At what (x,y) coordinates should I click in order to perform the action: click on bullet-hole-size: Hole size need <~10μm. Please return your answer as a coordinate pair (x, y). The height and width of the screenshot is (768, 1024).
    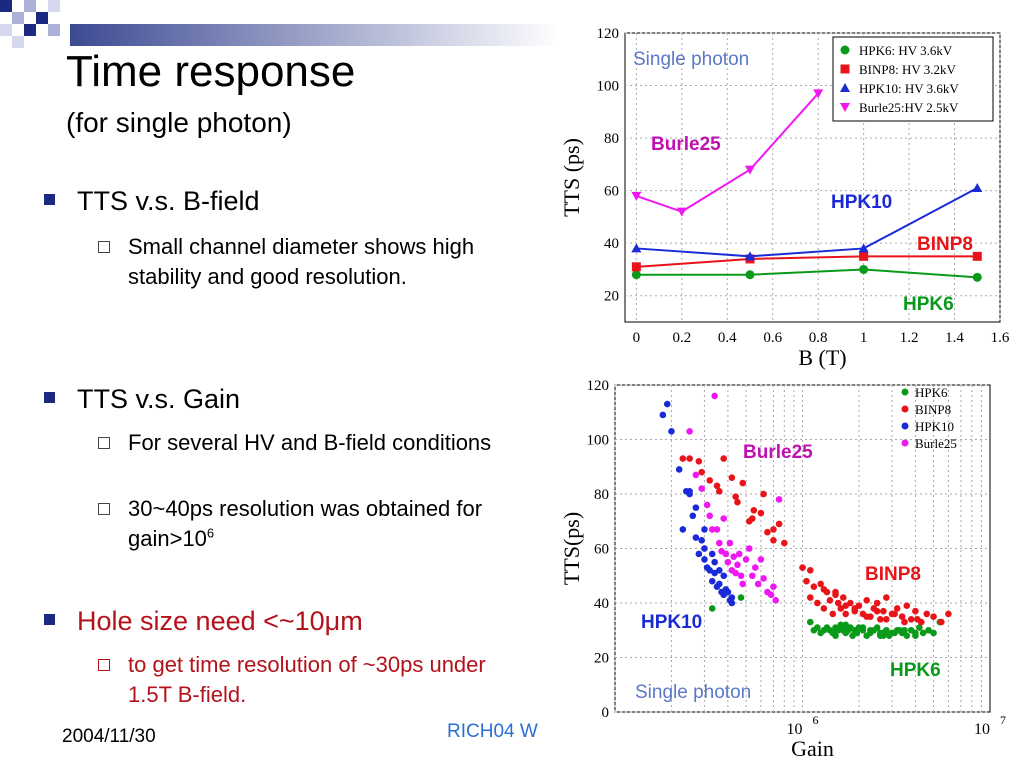
    Looking at the image, I should click on (203, 621).